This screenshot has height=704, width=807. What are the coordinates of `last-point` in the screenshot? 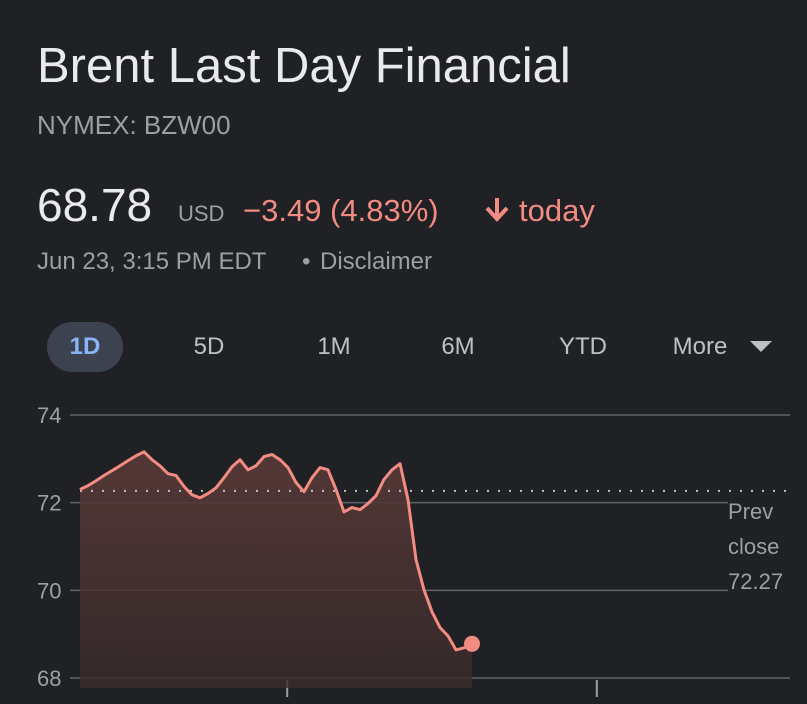 It's located at (472, 643).